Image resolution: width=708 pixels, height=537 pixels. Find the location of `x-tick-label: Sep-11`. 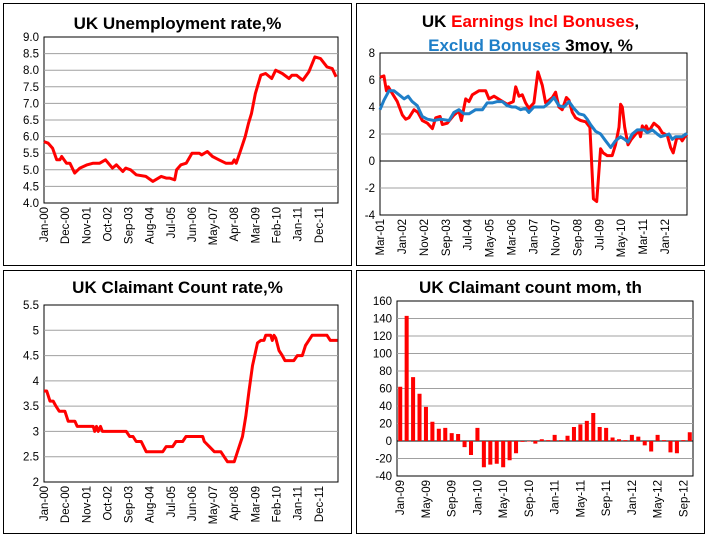

x-tick-label: Sep-11 is located at coordinates (607, 498).